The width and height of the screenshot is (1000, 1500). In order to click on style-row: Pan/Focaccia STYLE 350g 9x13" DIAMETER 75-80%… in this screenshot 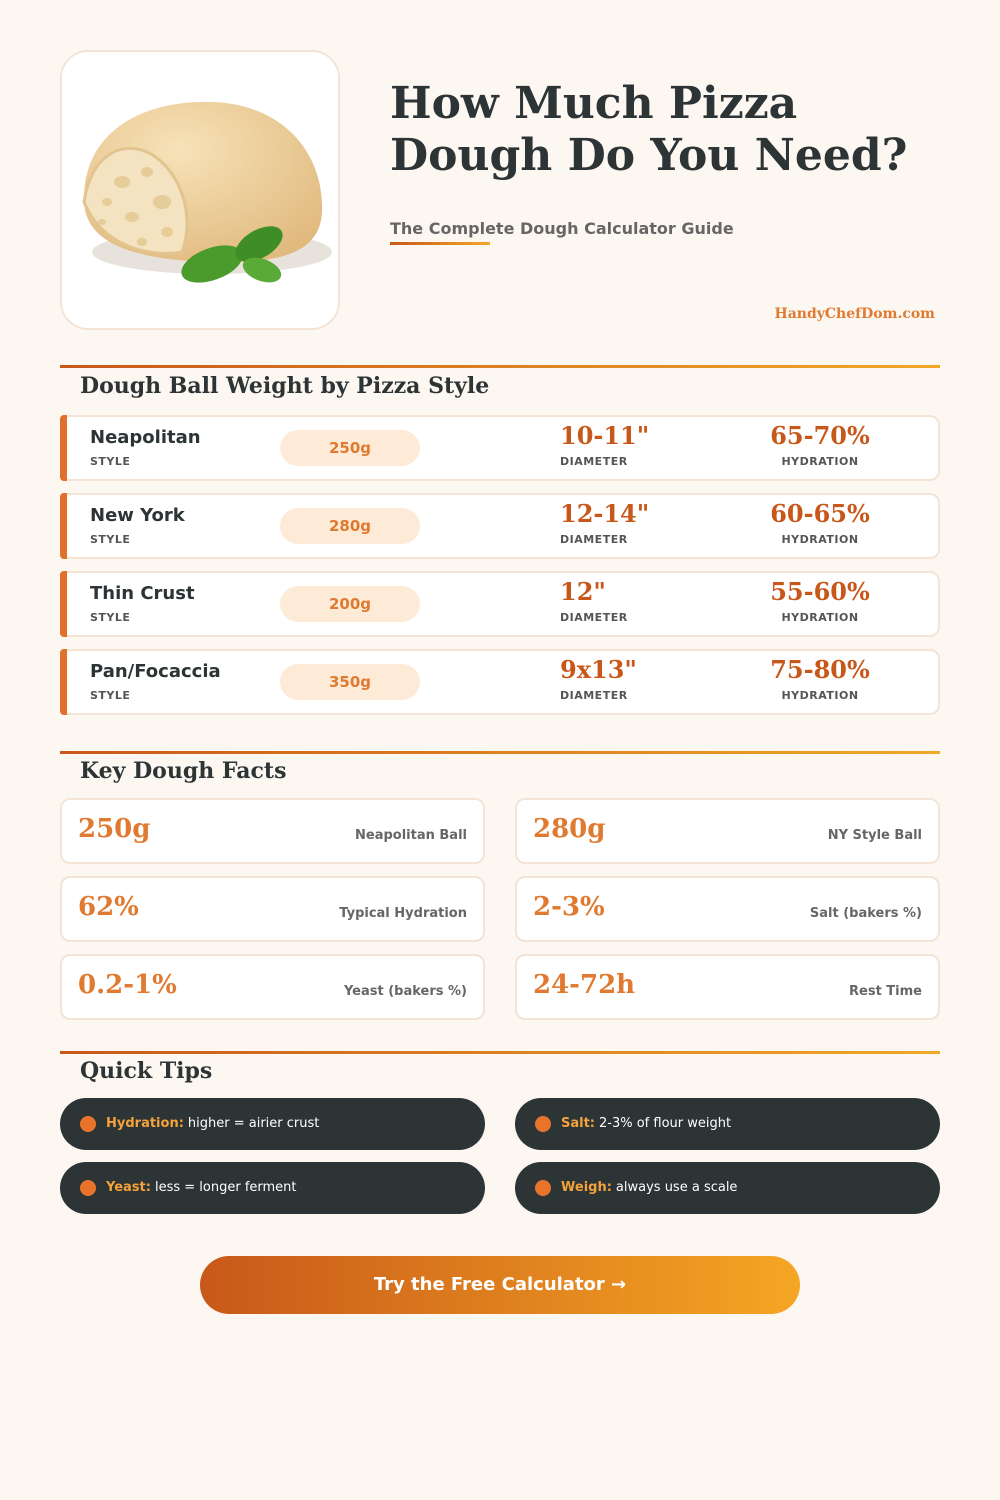, I will do `click(500, 682)`.